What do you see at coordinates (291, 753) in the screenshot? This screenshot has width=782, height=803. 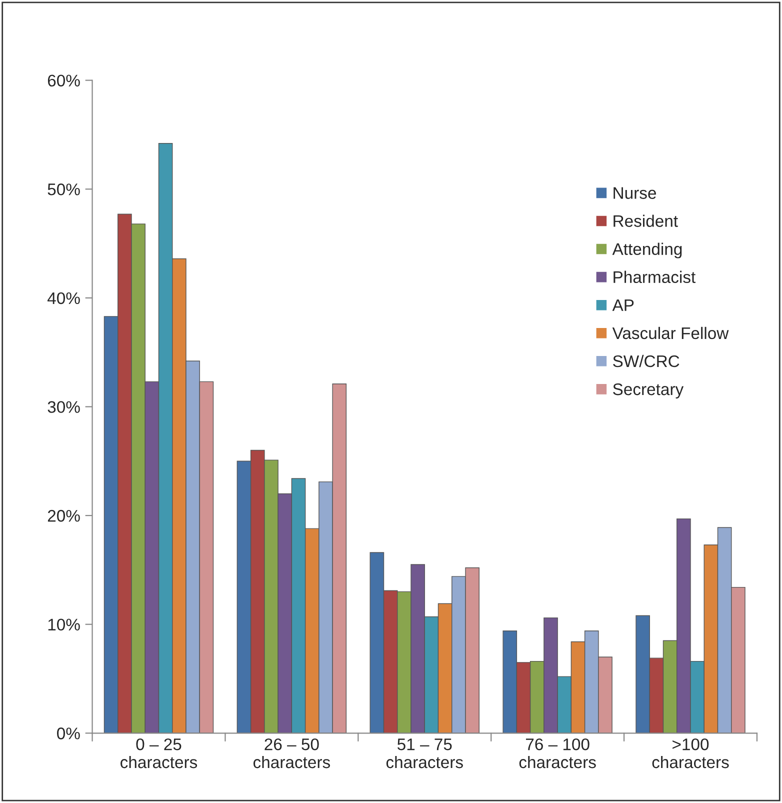 I see `x-tick-label: 26 – 50 characters` at bounding box center [291, 753].